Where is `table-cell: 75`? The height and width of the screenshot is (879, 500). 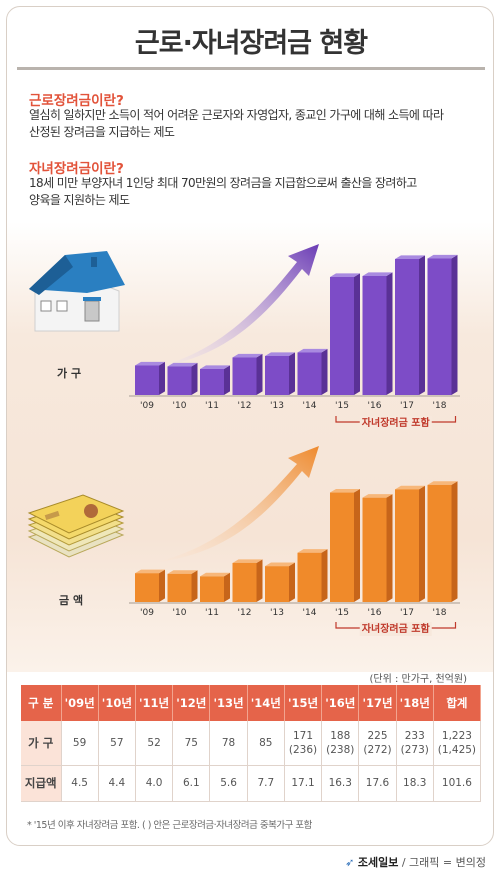 table-cell: 75 is located at coordinates (191, 743).